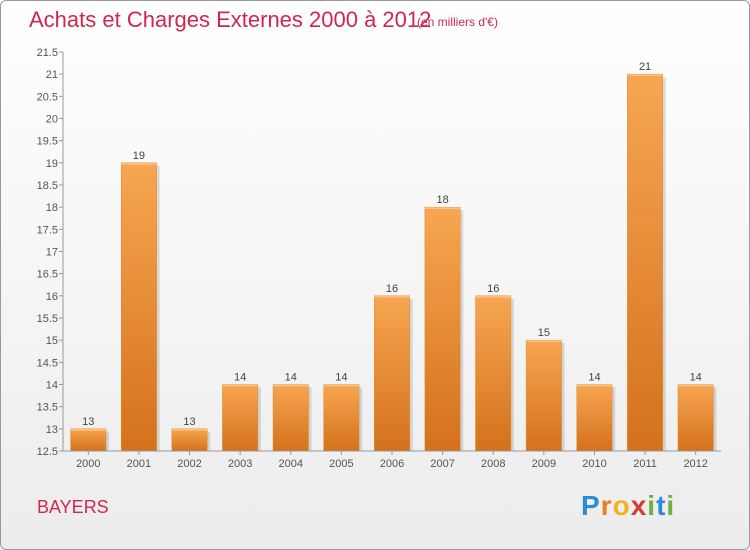 The width and height of the screenshot is (750, 550). Describe the element at coordinates (594, 464) in the screenshot. I see `x-tick-label-2010: 2010` at that location.